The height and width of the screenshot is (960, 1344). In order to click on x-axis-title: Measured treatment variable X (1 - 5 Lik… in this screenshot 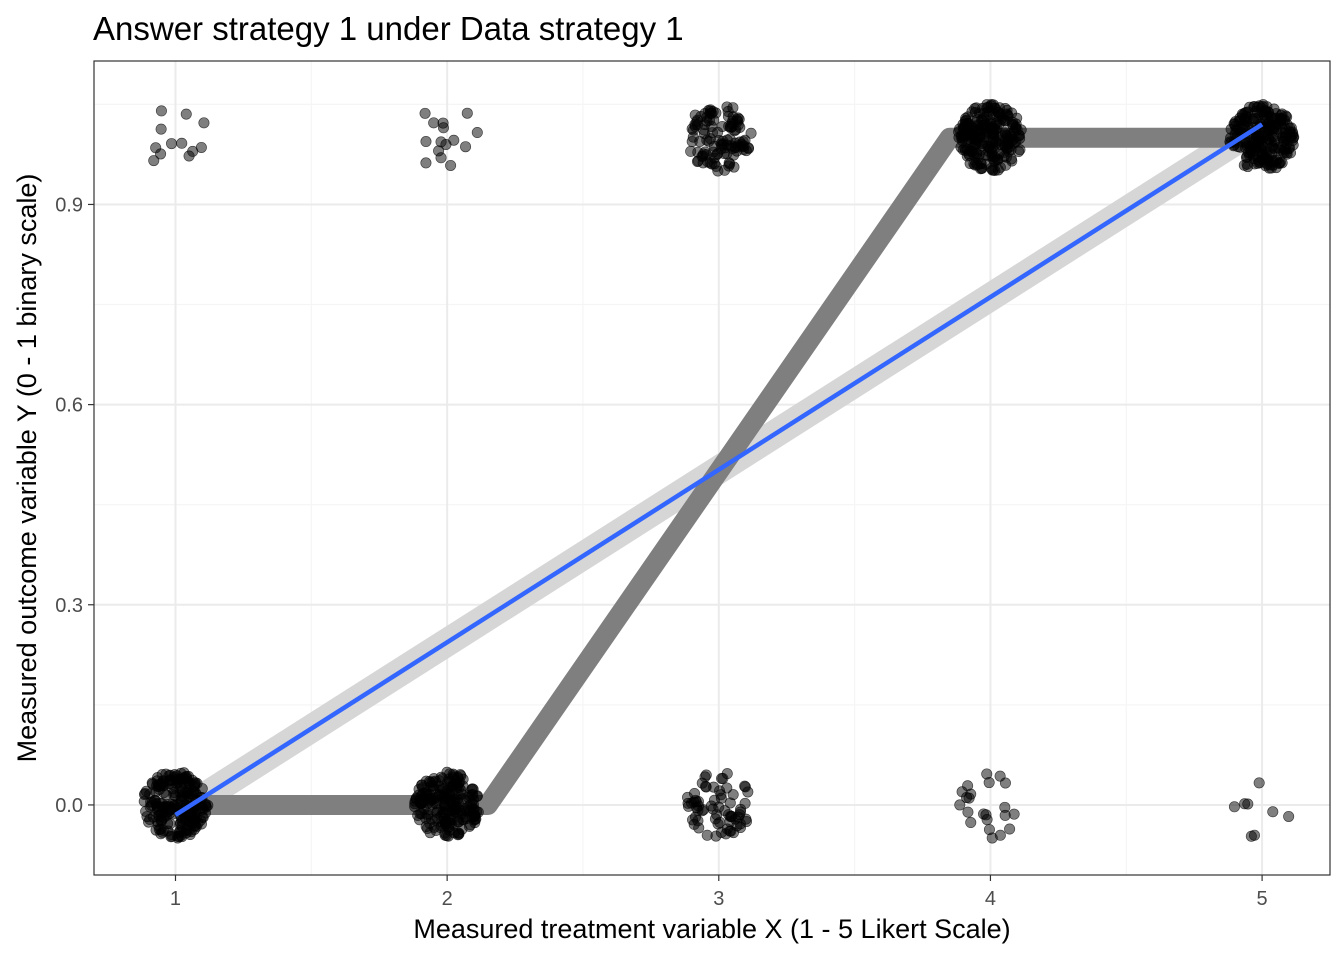, I will do `click(711, 929)`.